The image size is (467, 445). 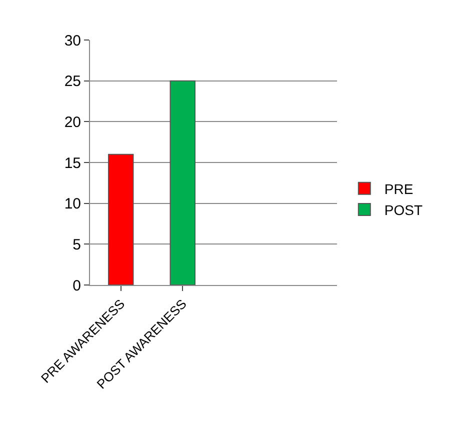 What do you see at coordinates (399, 188) in the screenshot?
I see `legend-label: PRE` at bounding box center [399, 188].